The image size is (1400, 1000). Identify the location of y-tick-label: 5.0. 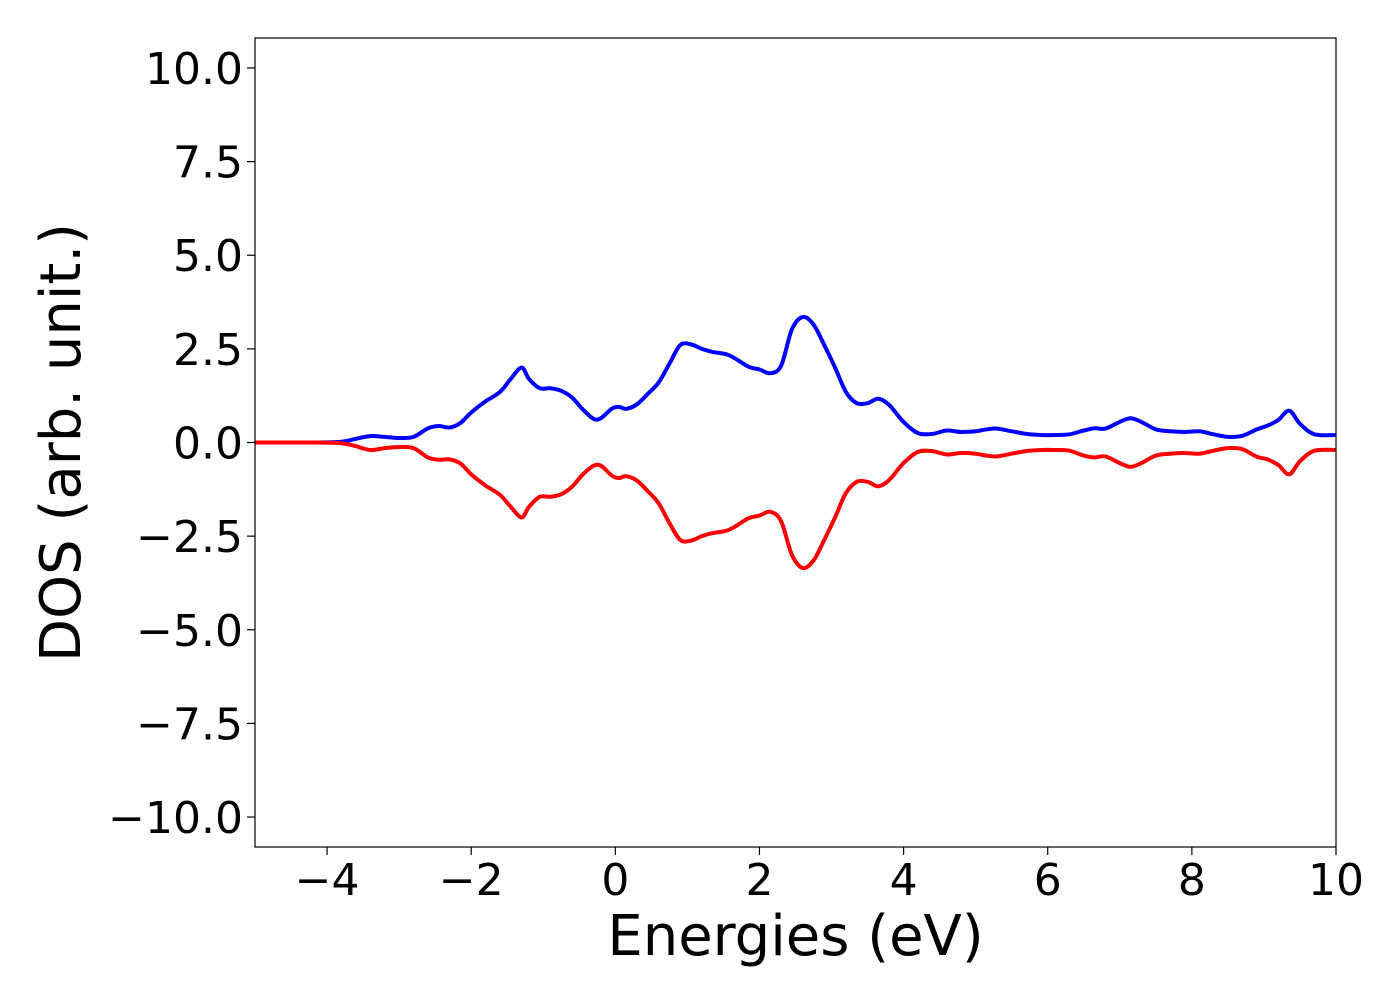
(208, 256).